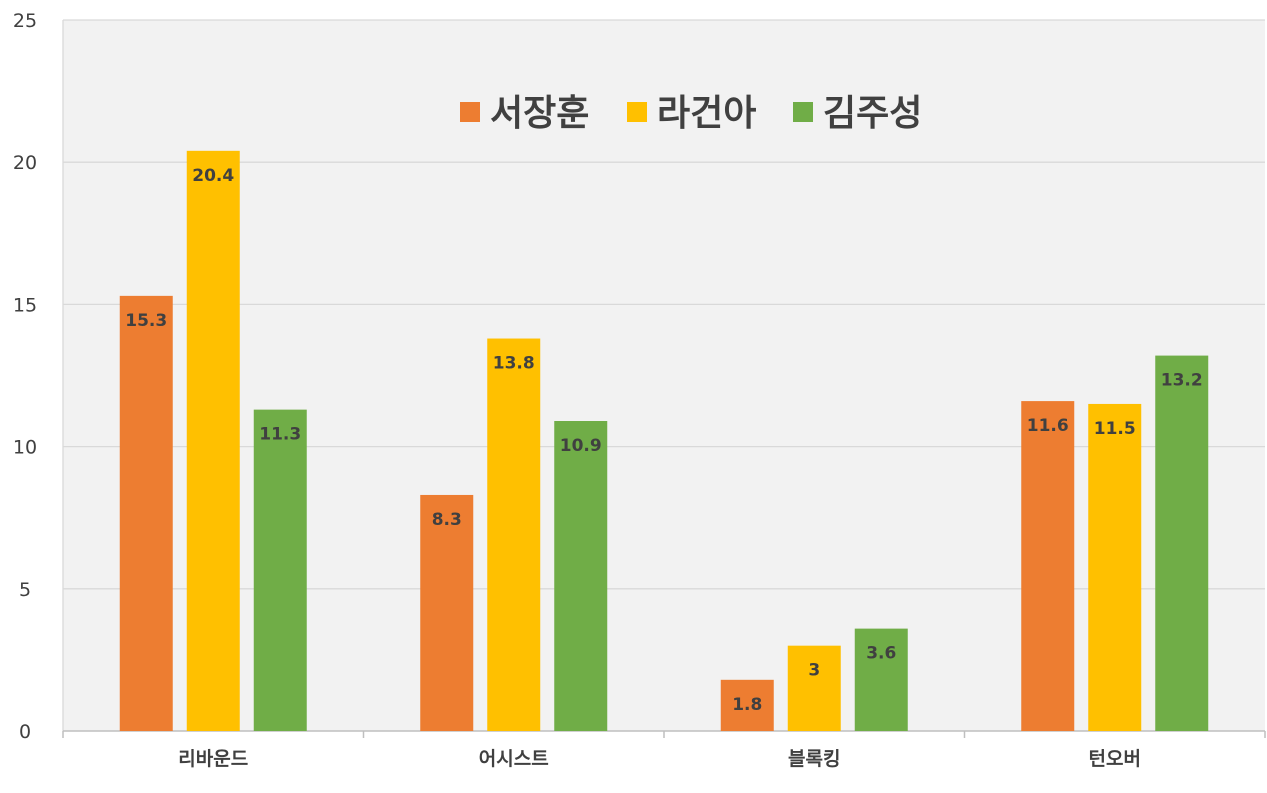  I want to click on x-category-label: 턴오버, so click(1115, 759).